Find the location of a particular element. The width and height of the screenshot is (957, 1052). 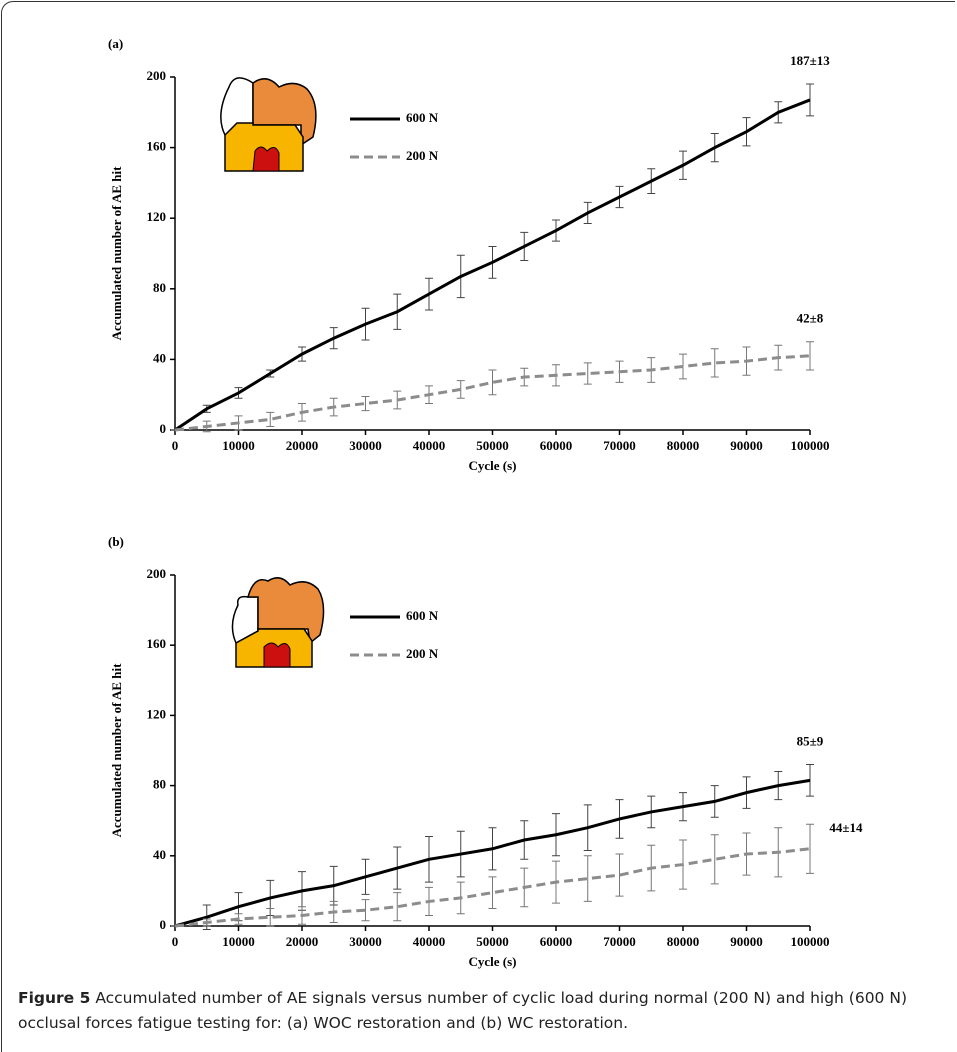

caption-label: Figure 5 is located at coordinates (54, 998).